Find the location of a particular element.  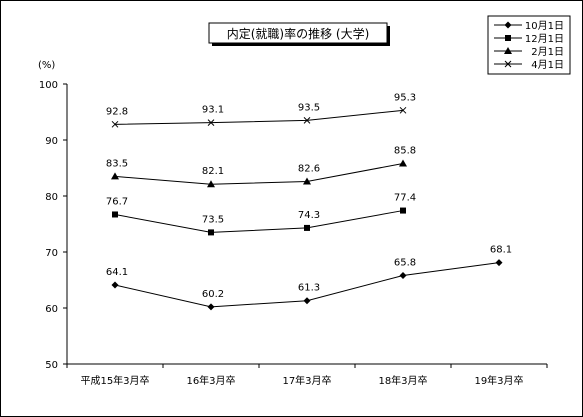

data-label: 61.3 is located at coordinates (309, 288).